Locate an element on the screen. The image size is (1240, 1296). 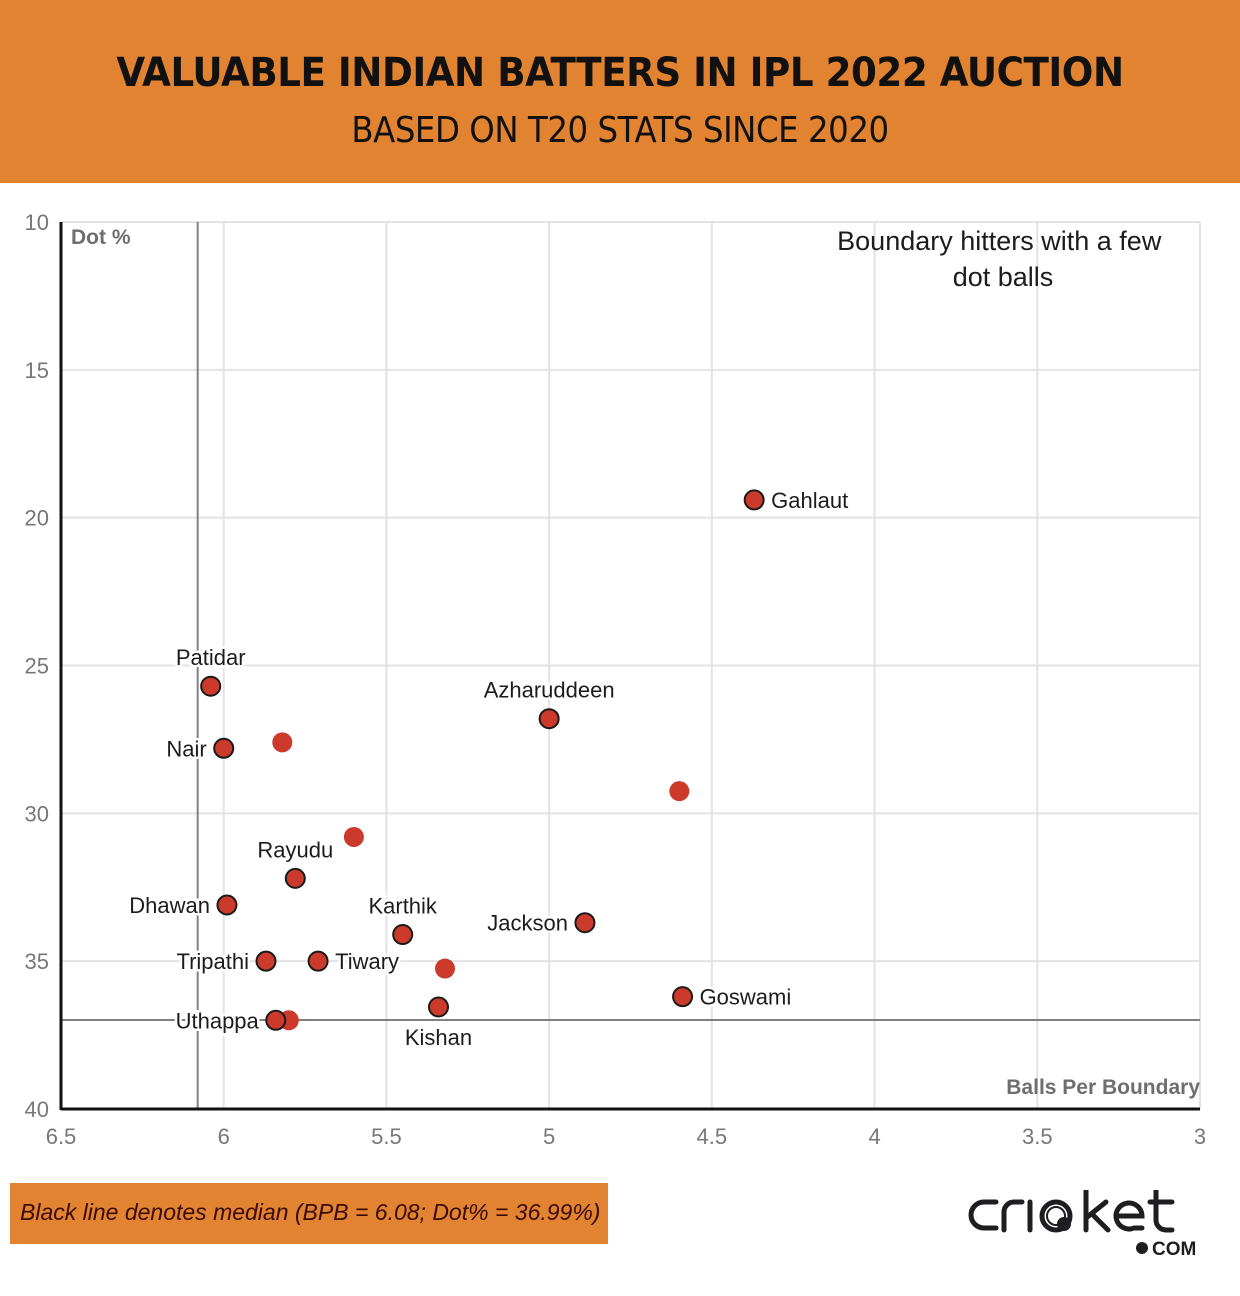
y-tick-label: 10 is located at coordinates (37, 222).